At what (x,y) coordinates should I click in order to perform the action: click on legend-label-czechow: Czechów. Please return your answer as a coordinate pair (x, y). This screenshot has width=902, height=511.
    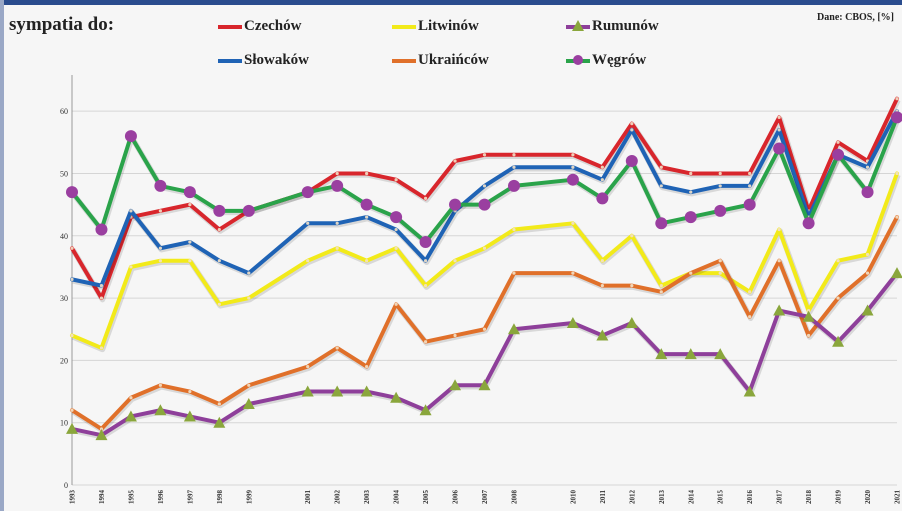
    Looking at the image, I should click on (273, 26).